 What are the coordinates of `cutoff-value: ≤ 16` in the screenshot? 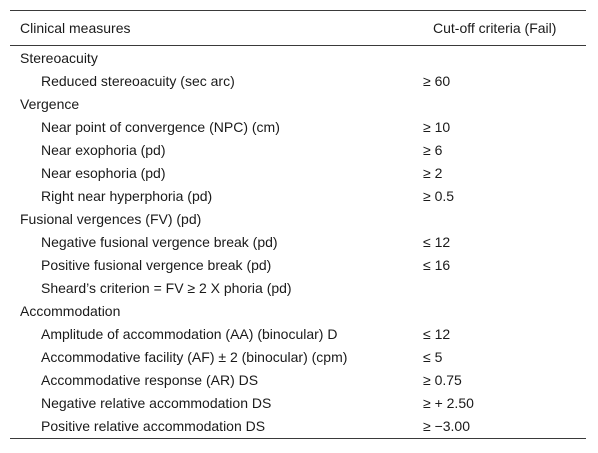 It's located at (437, 264).